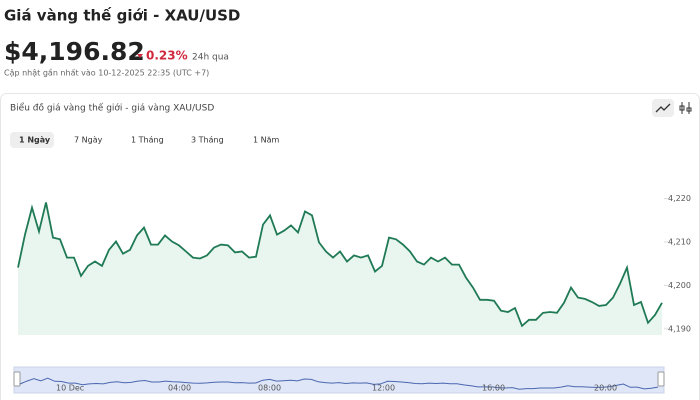  What do you see at coordinates (493, 388) in the screenshot?
I see `navigator-label: 16:00` at bounding box center [493, 388].